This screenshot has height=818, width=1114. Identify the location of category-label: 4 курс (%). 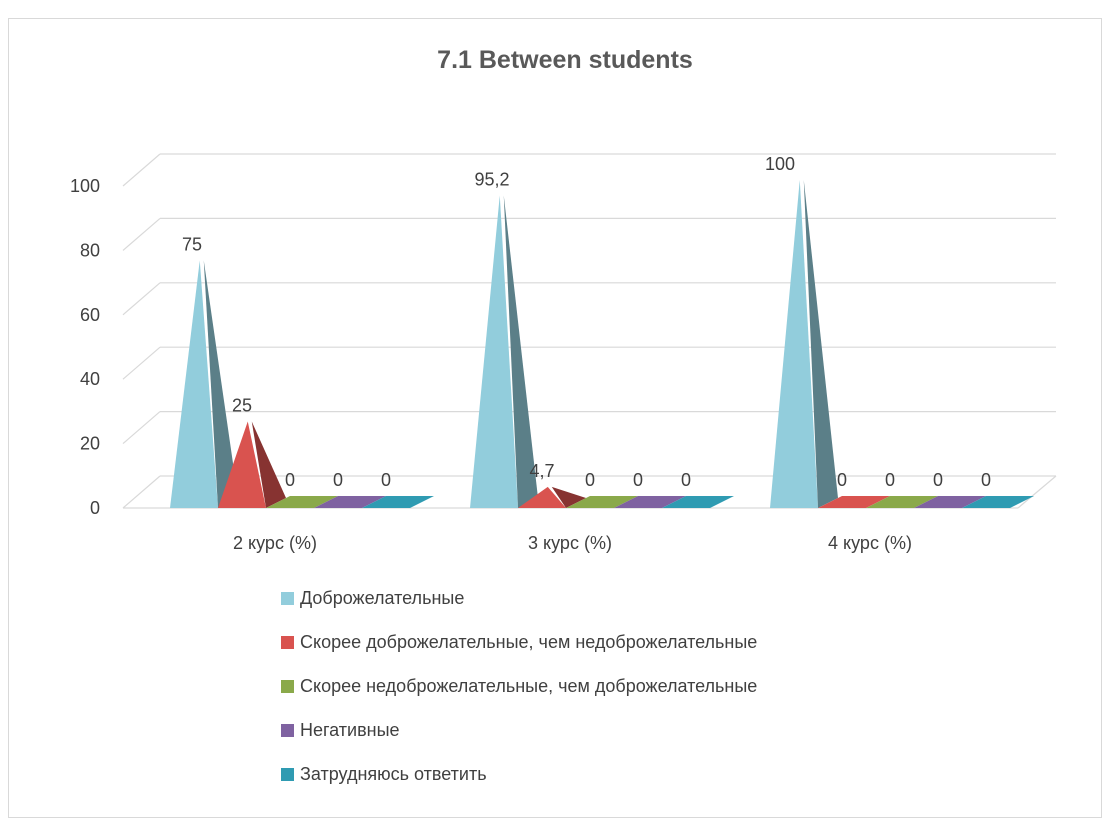
(870, 543).